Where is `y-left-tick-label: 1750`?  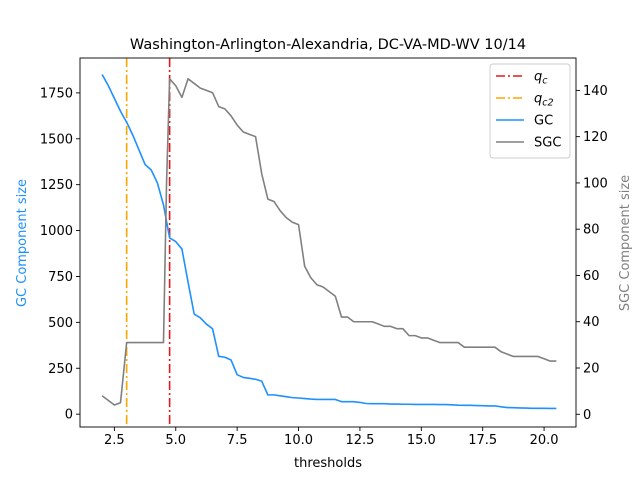 y-left-tick-label: 1750 is located at coordinates (56, 93).